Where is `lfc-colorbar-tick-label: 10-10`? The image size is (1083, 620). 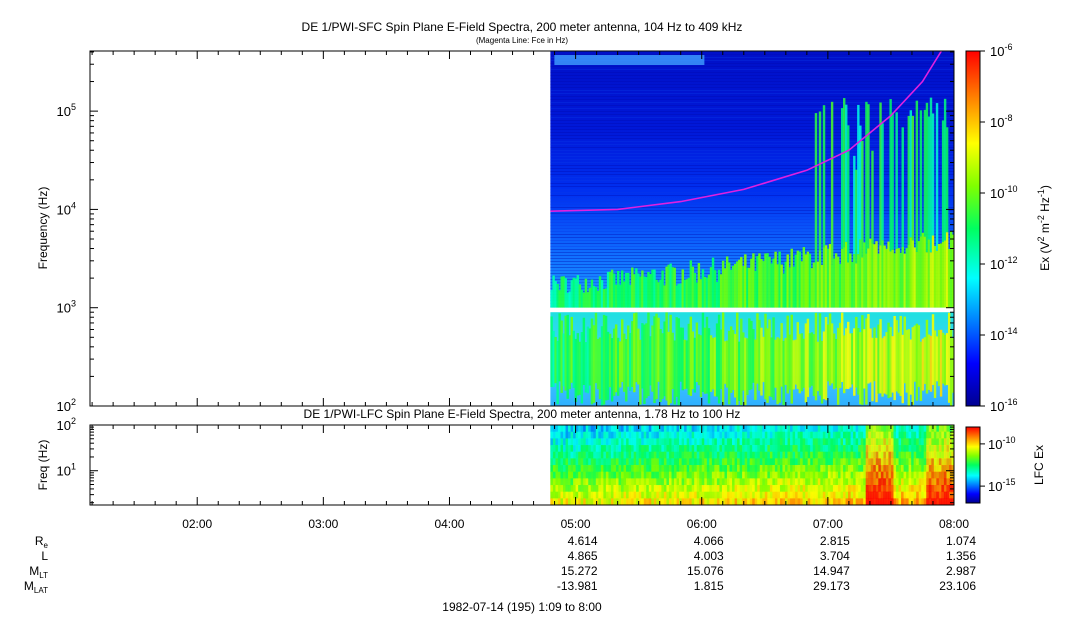
lfc-colorbar-tick-label: 10-10 is located at coordinates (1001, 443).